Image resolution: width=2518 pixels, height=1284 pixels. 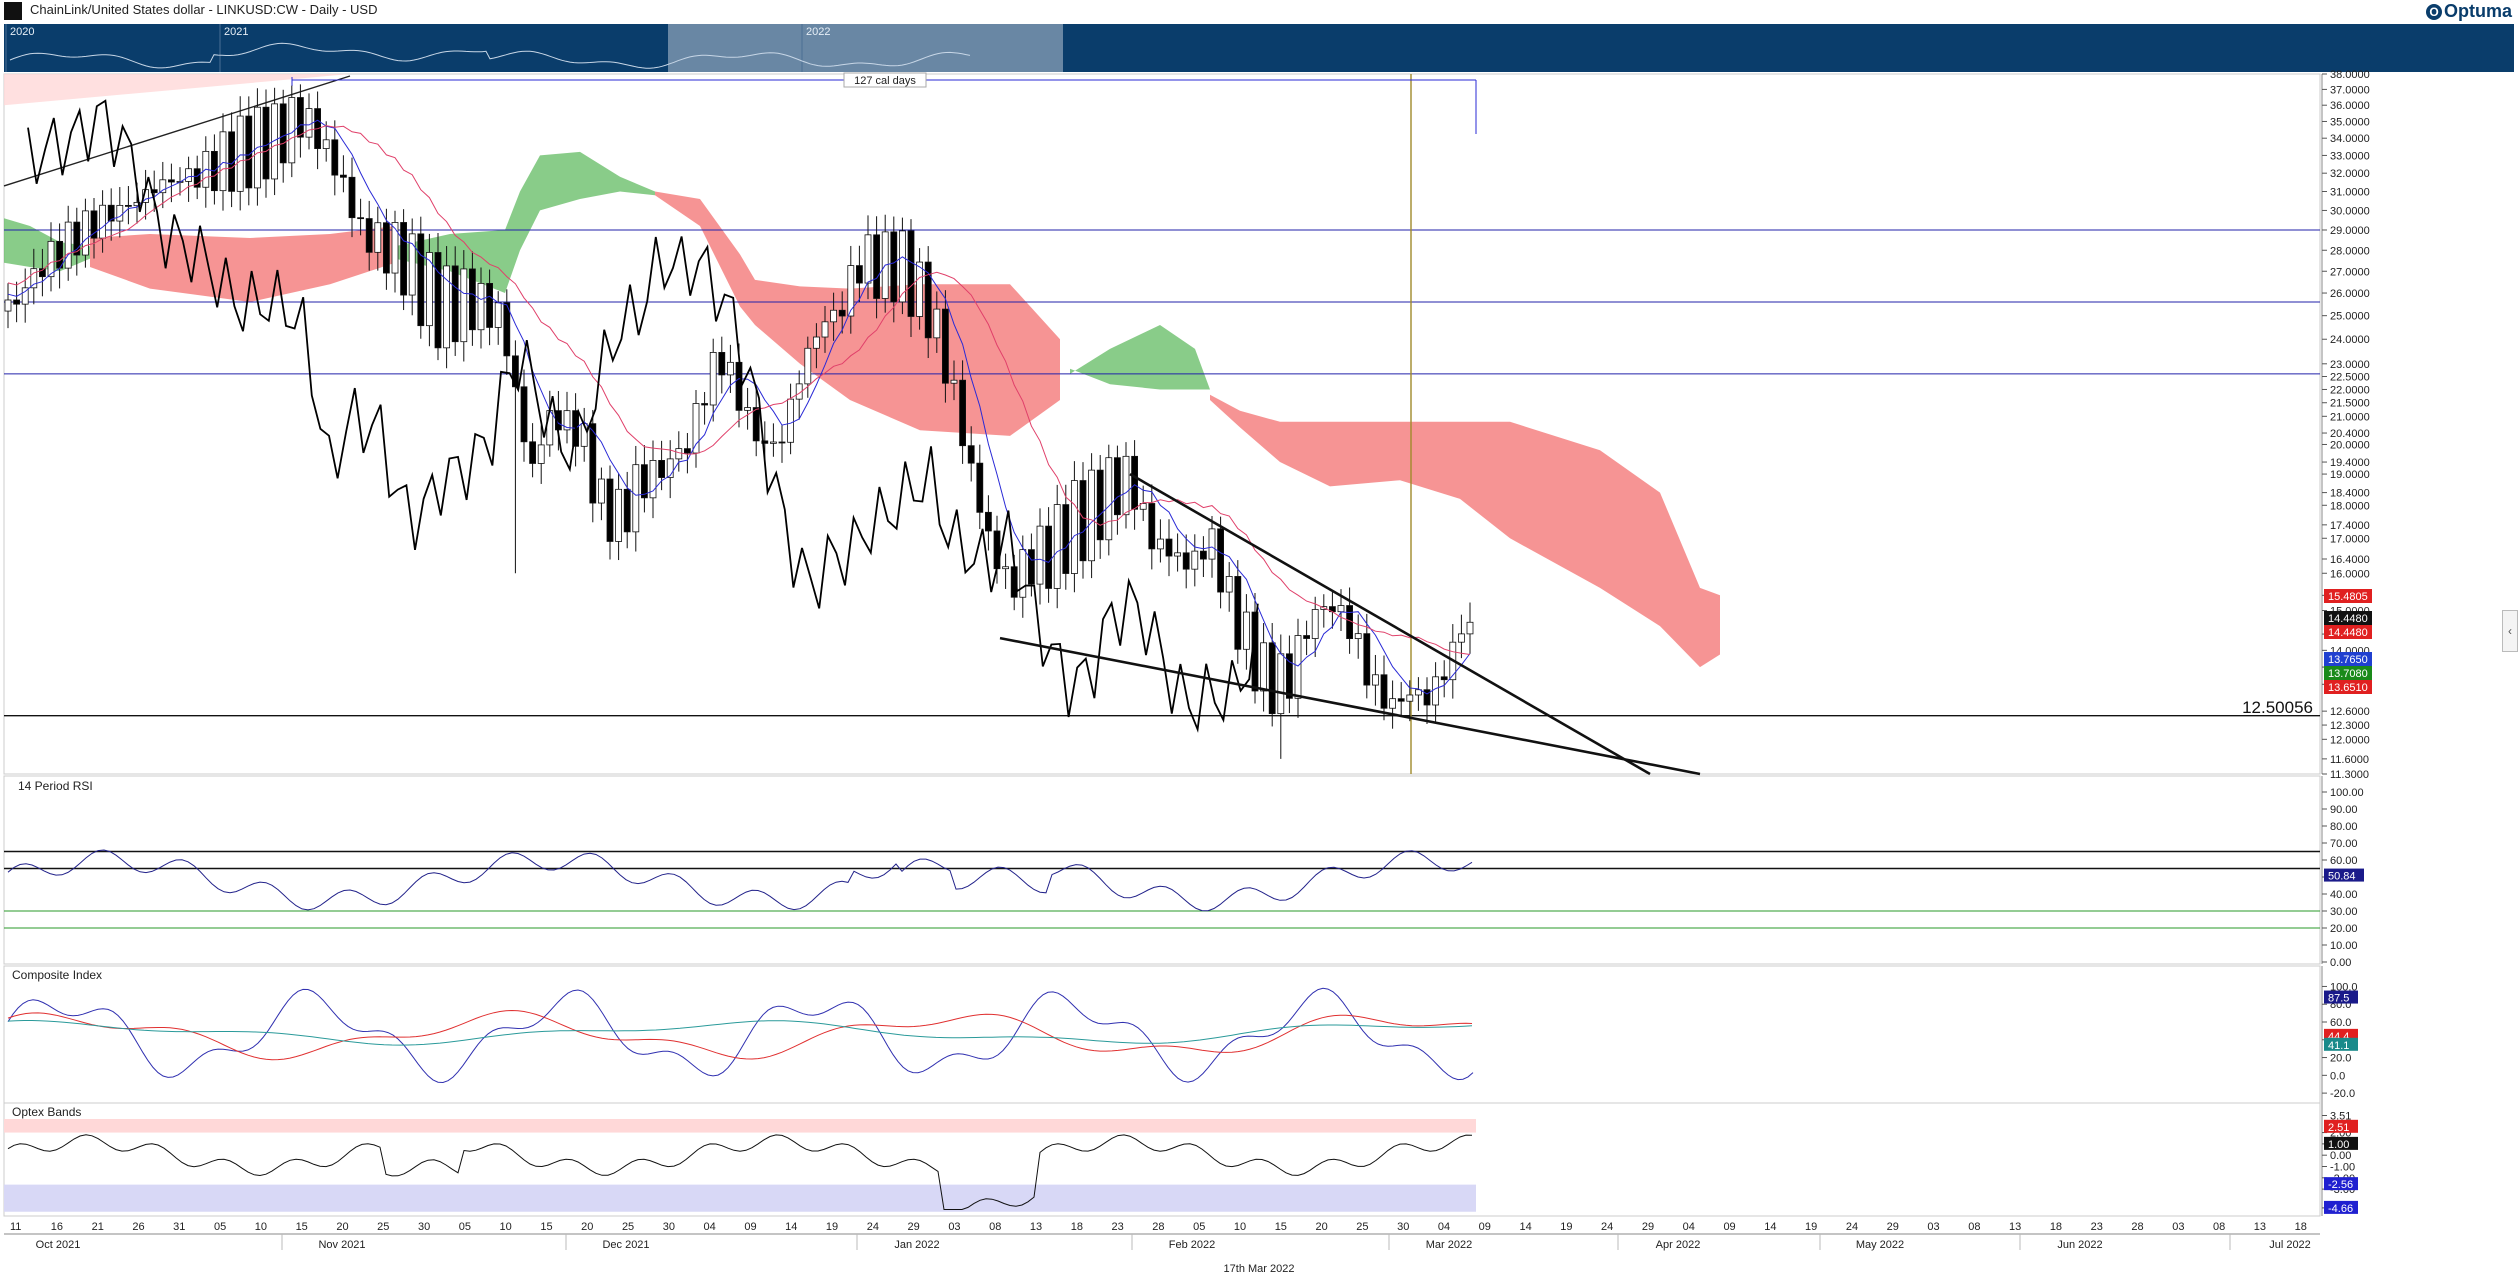 I want to click on composite-slow-average, so click(x=740, y=1033).